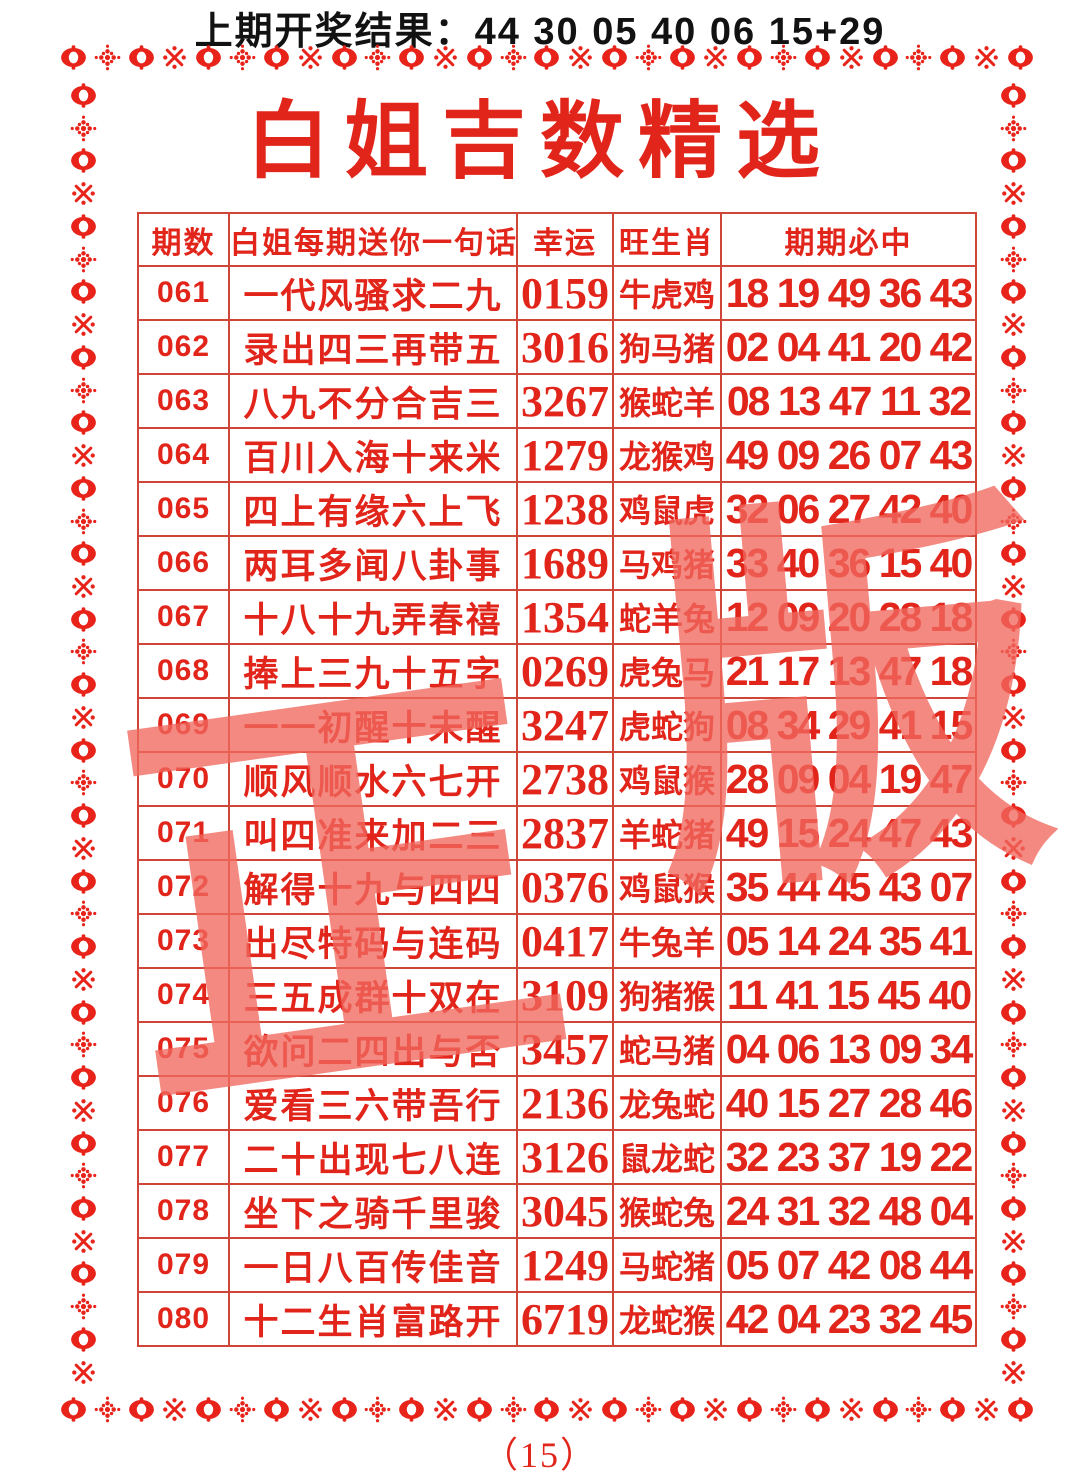 The height and width of the screenshot is (1476, 1080). What do you see at coordinates (565, 1211) in the screenshot?
I see `lucky-number-cell: 3045` at bounding box center [565, 1211].